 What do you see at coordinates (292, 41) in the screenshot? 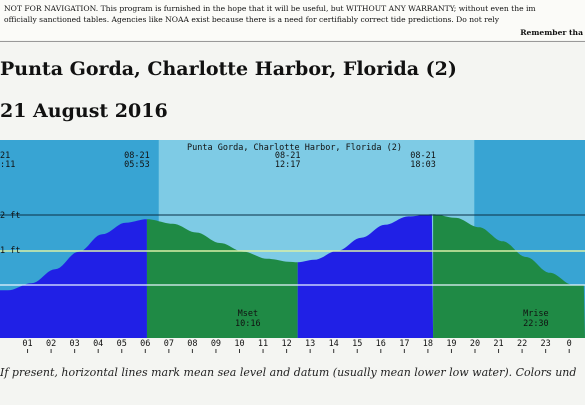
I see `header-divider` at bounding box center [292, 41].